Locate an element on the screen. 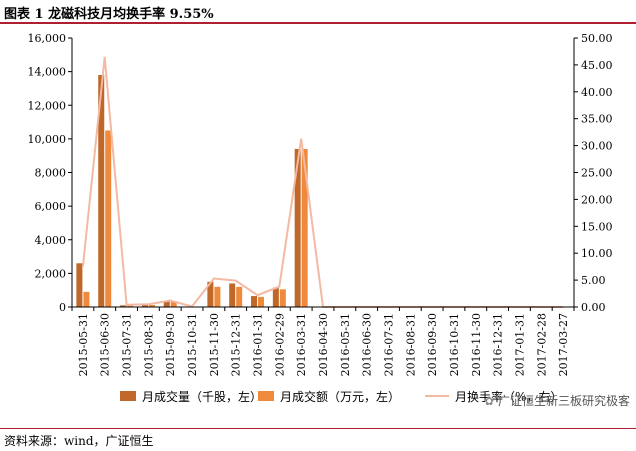 Image resolution: width=636 pixels, height=451 pixels. x-tick-label: 2015-12-31 is located at coordinates (236, 344).